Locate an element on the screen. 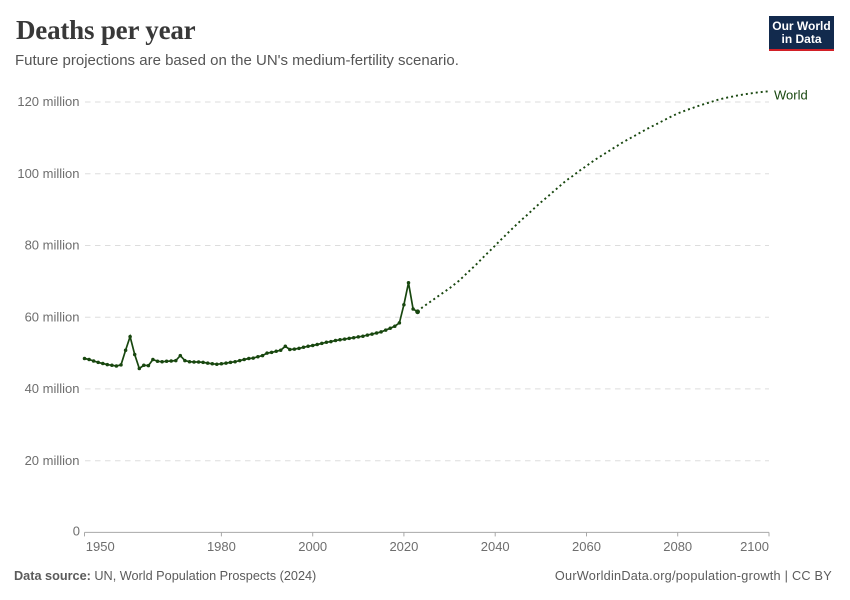 The width and height of the screenshot is (850, 600). svg-text: 40 million is located at coordinates (52, 388).